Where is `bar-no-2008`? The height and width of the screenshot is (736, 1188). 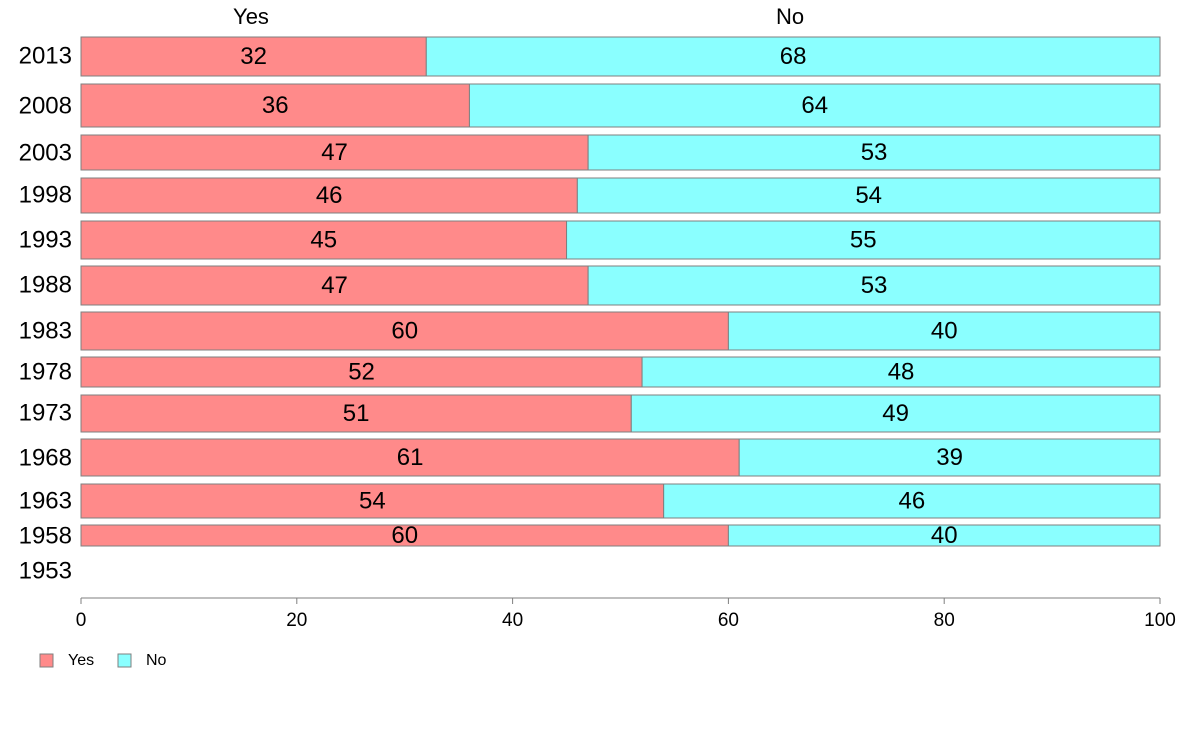
bar-no-2008 is located at coordinates (814, 105).